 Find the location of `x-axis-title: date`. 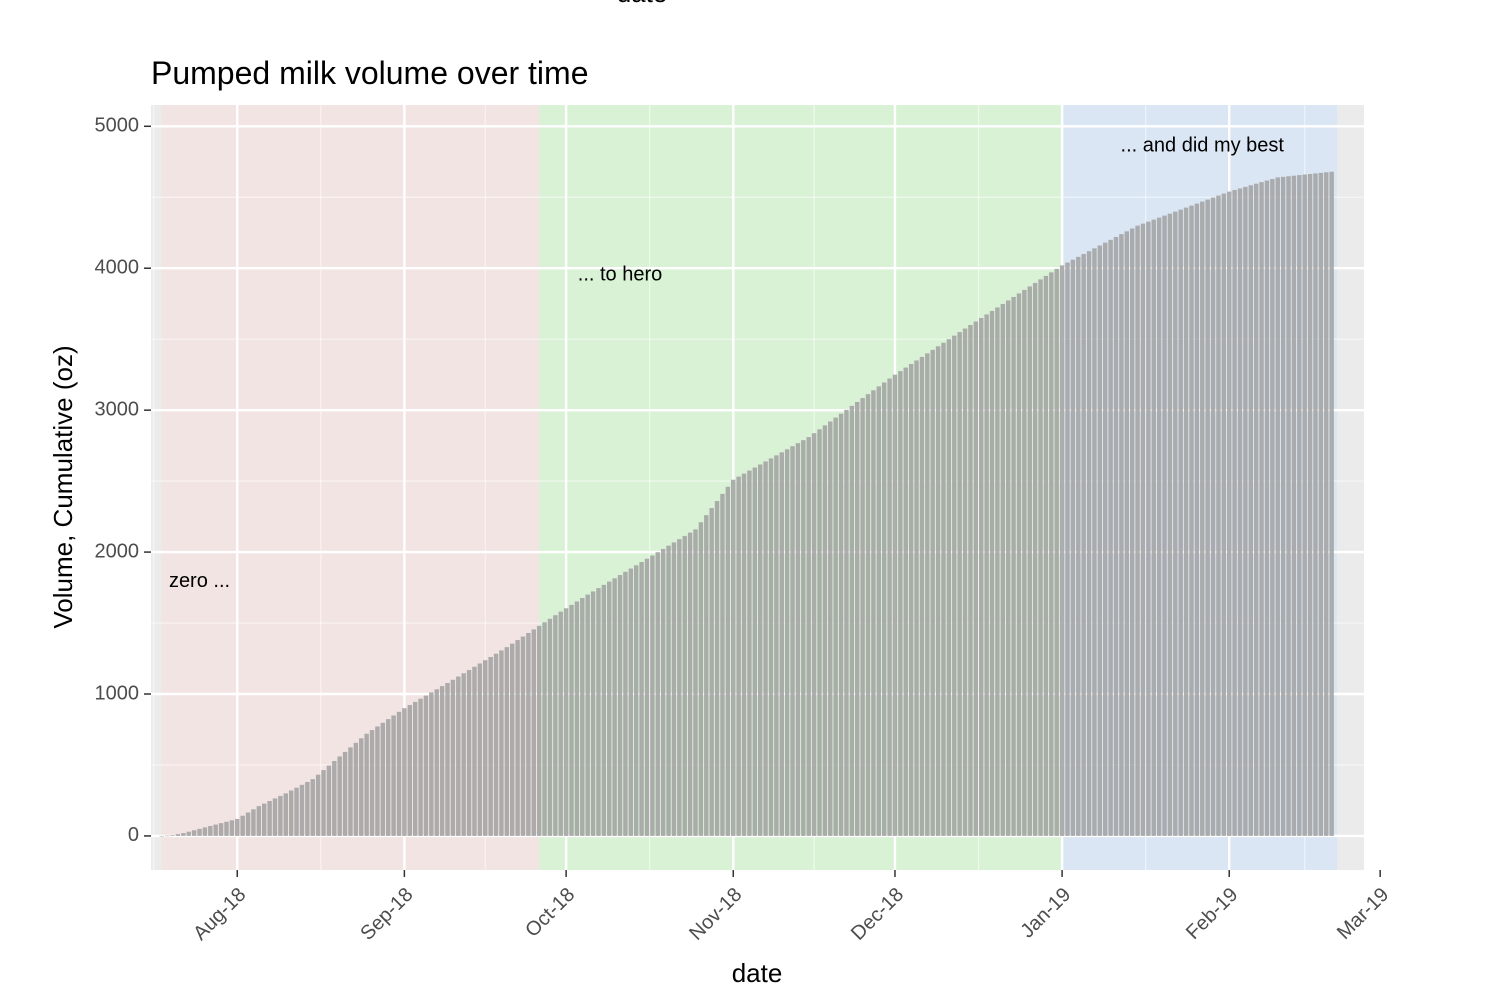

x-axis-title: date is located at coordinates (757, 973).